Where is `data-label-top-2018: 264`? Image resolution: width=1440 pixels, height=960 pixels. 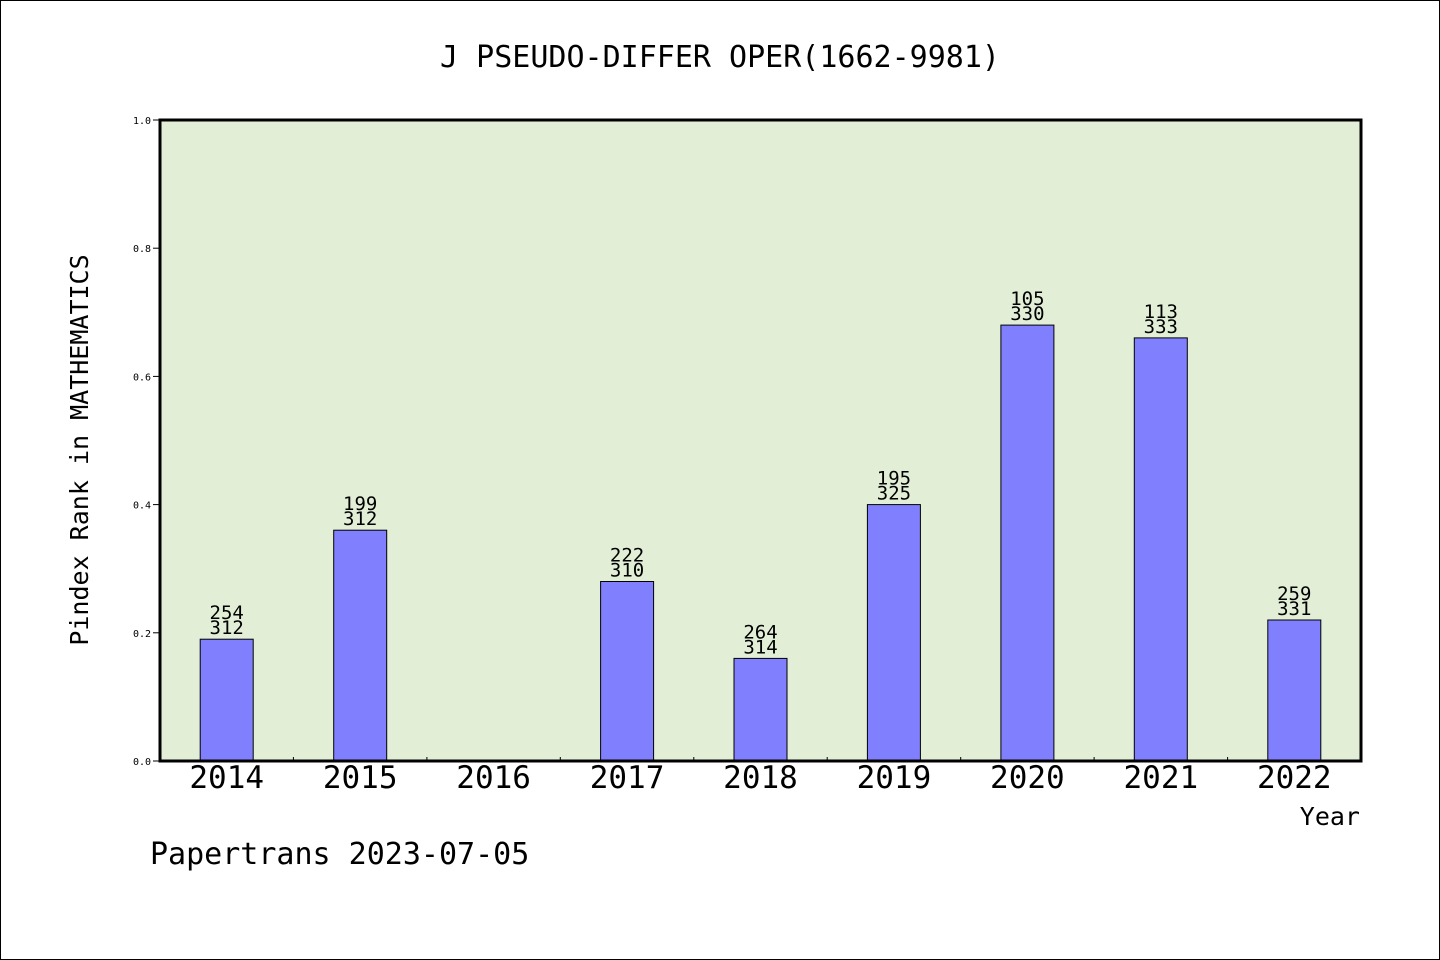 data-label-top-2018: 264 is located at coordinates (760, 632).